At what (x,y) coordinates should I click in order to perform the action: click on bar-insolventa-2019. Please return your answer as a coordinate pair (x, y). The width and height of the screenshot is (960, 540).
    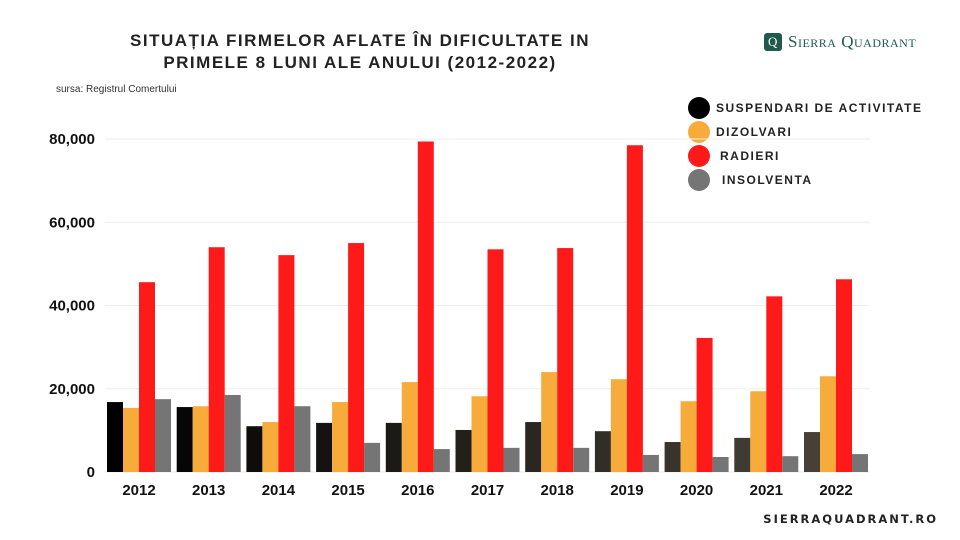
    Looking at the image, I should click on (650, 463).